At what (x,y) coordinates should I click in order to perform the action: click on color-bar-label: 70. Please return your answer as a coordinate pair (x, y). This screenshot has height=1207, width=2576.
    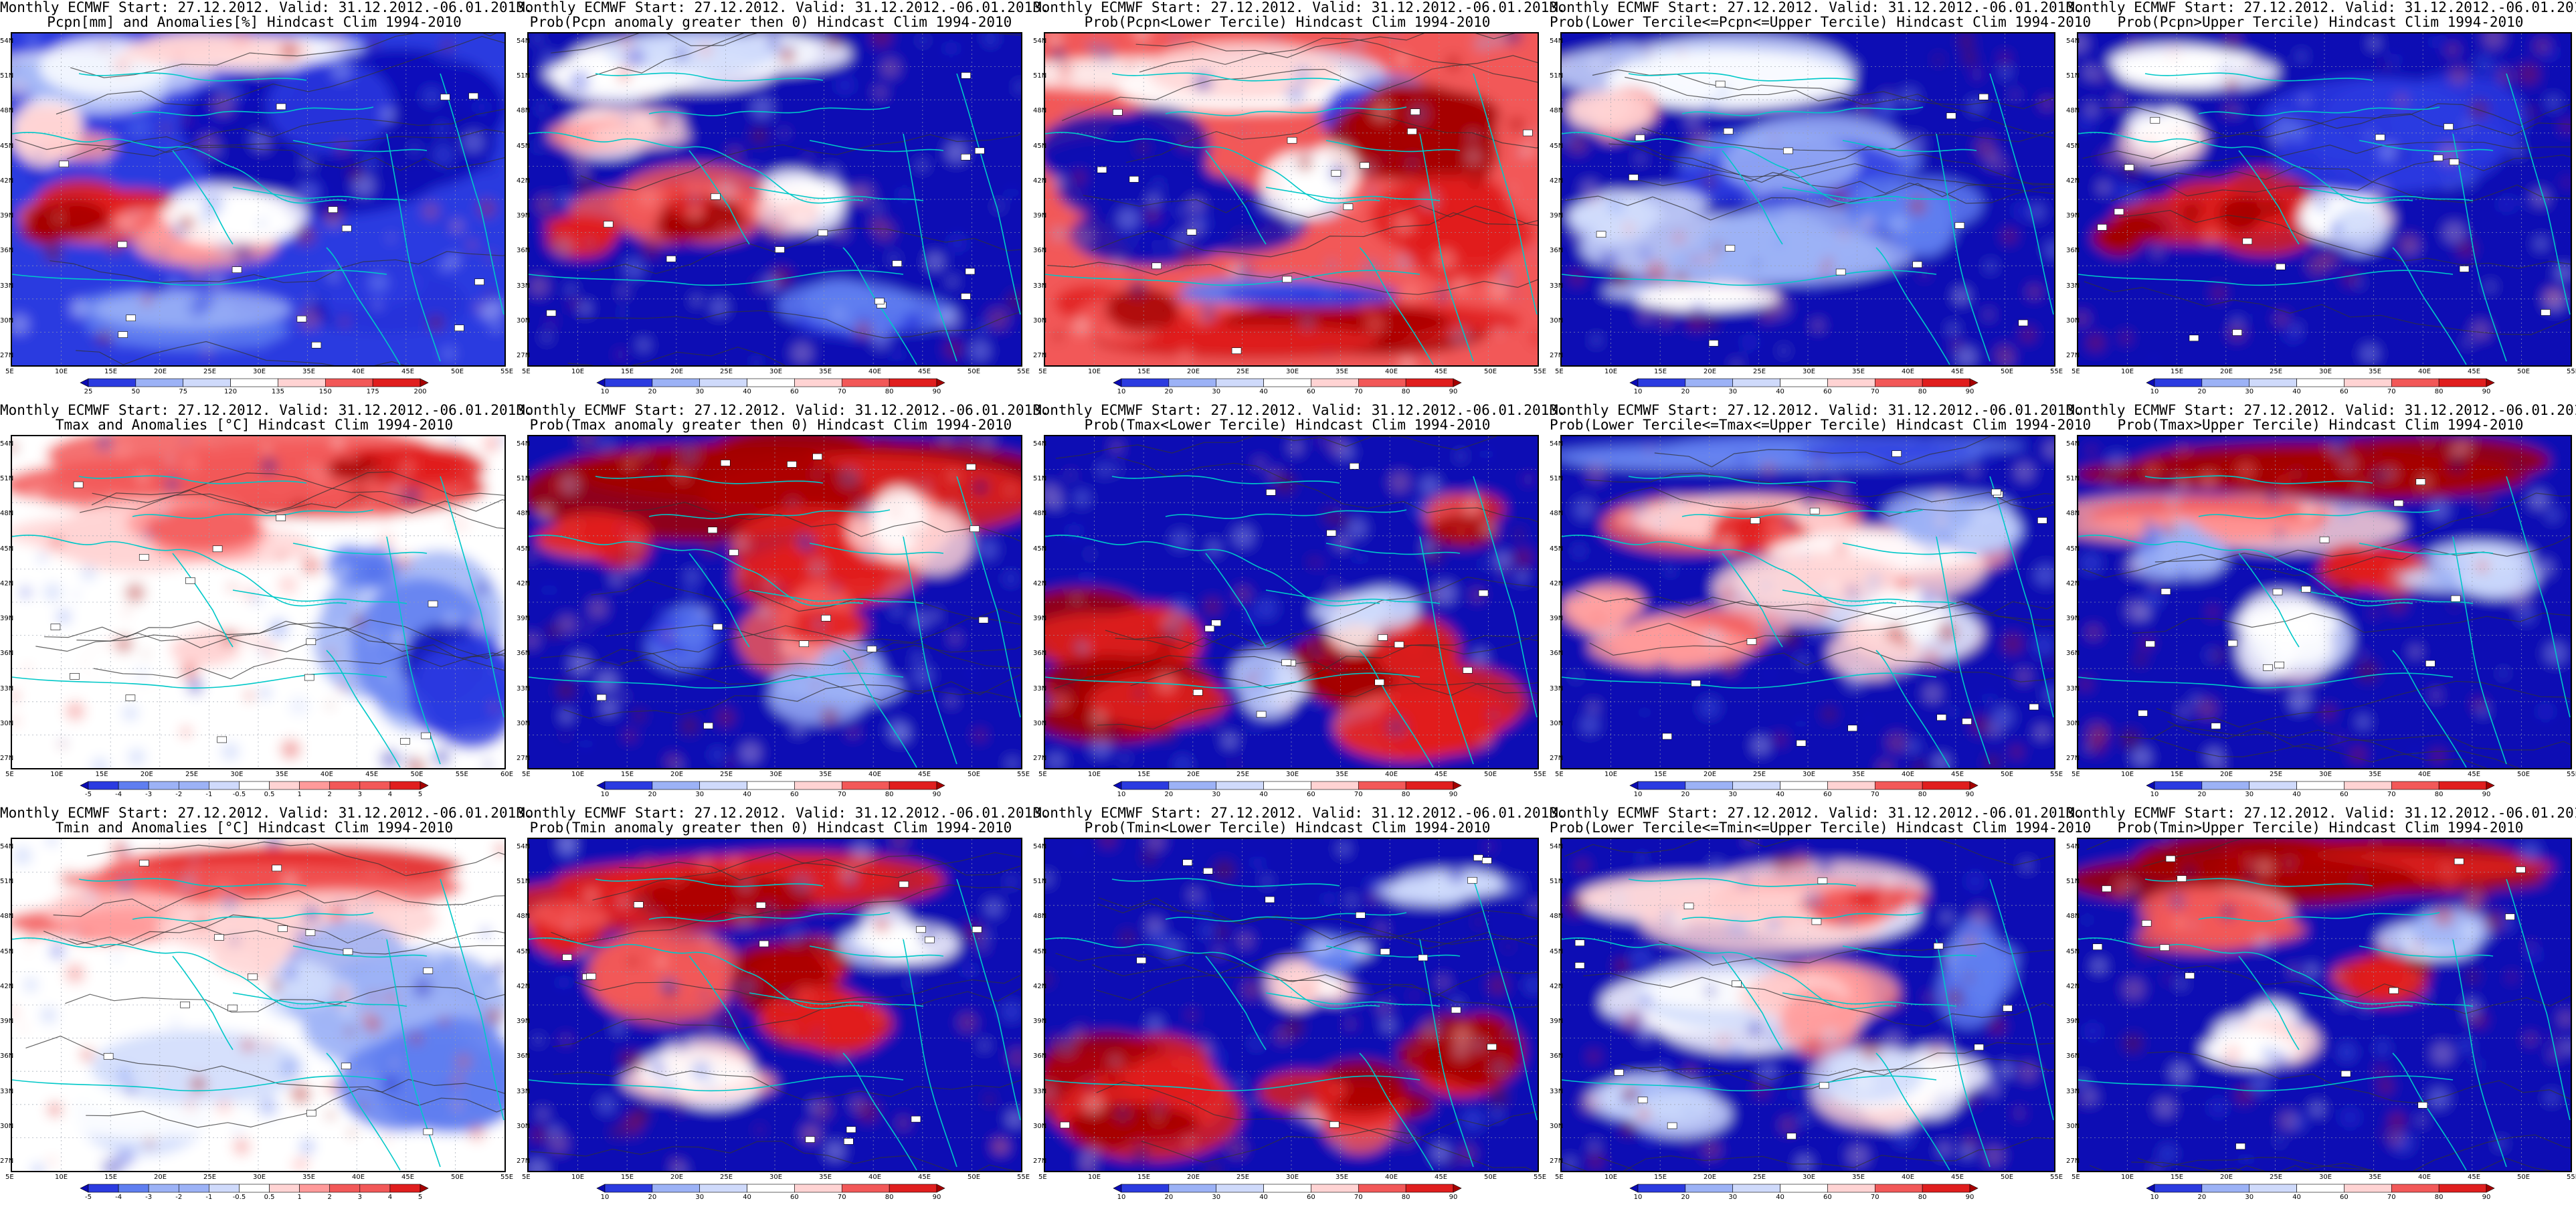
    Looking at the image, I should click on (842, 794).